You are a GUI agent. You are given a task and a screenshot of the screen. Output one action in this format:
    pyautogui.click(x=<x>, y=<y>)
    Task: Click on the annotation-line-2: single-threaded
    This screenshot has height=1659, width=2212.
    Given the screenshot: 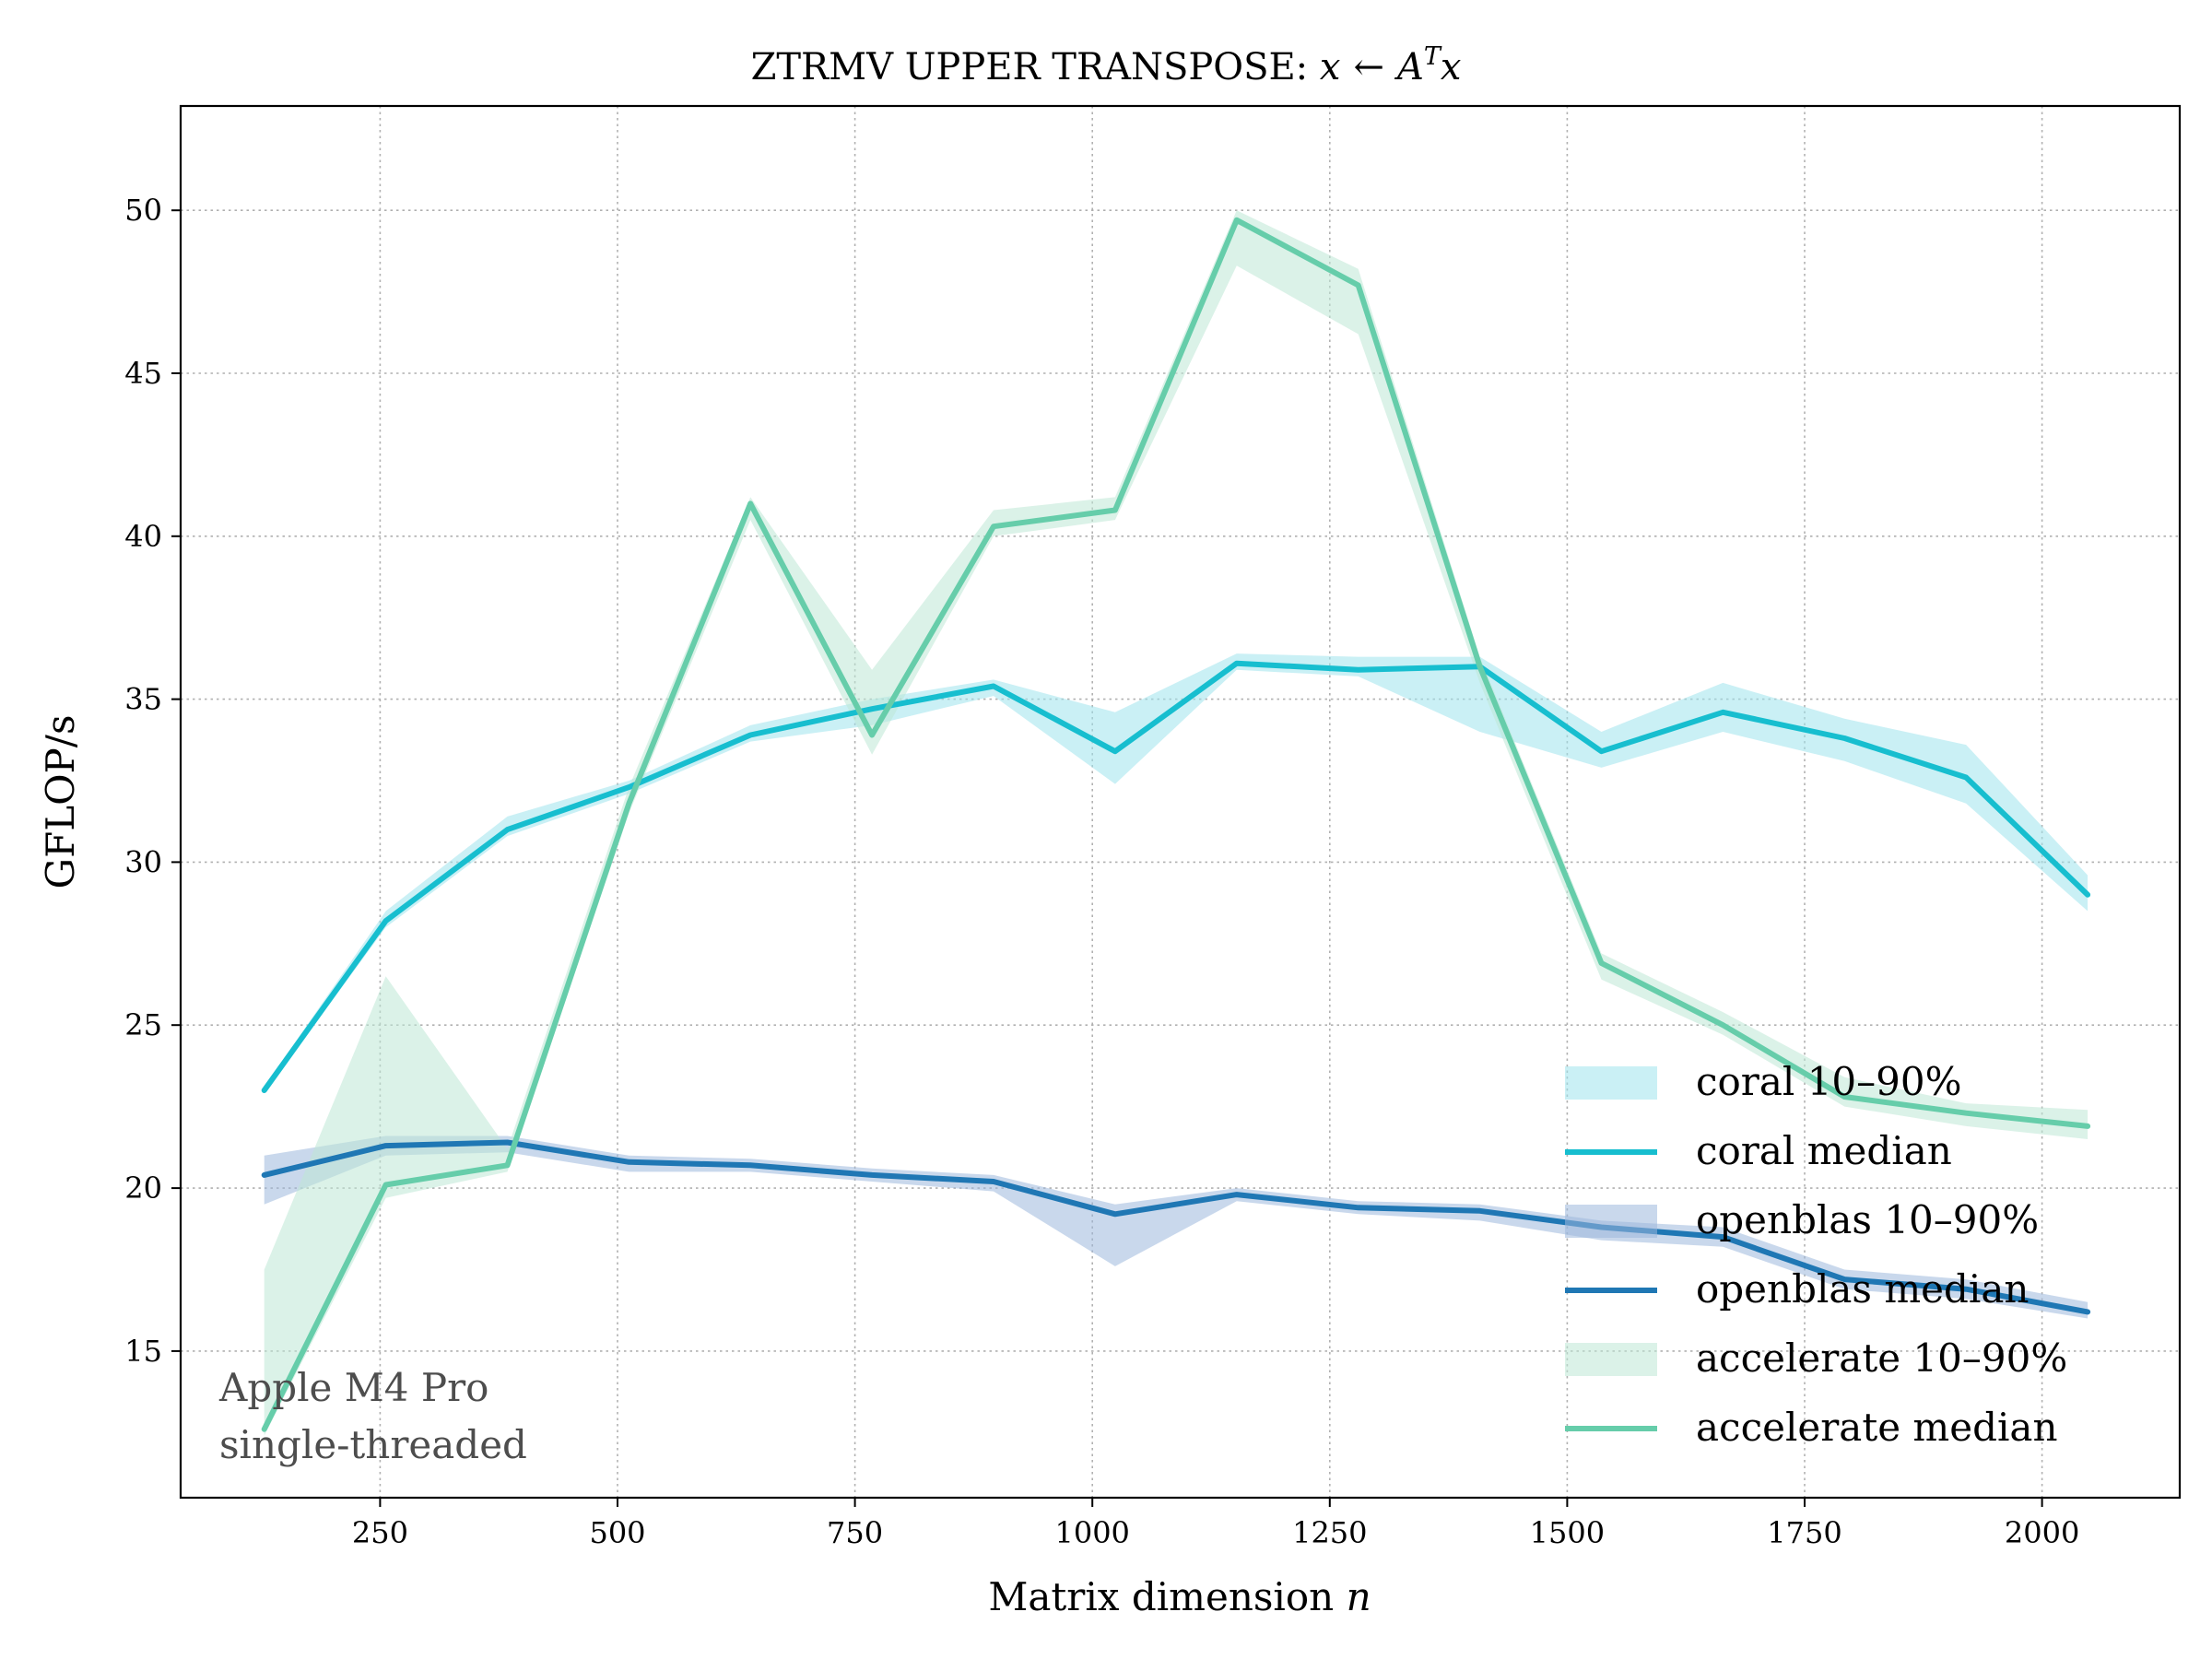 What is the action you would take?
    pyautogui.click(x=373, y=1444)
    